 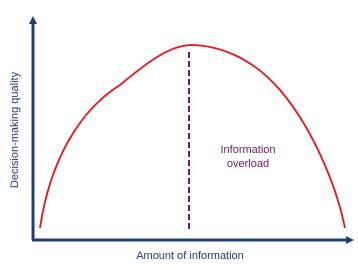 I want to click on annotation-line: Information, so click(x=247, y=150).